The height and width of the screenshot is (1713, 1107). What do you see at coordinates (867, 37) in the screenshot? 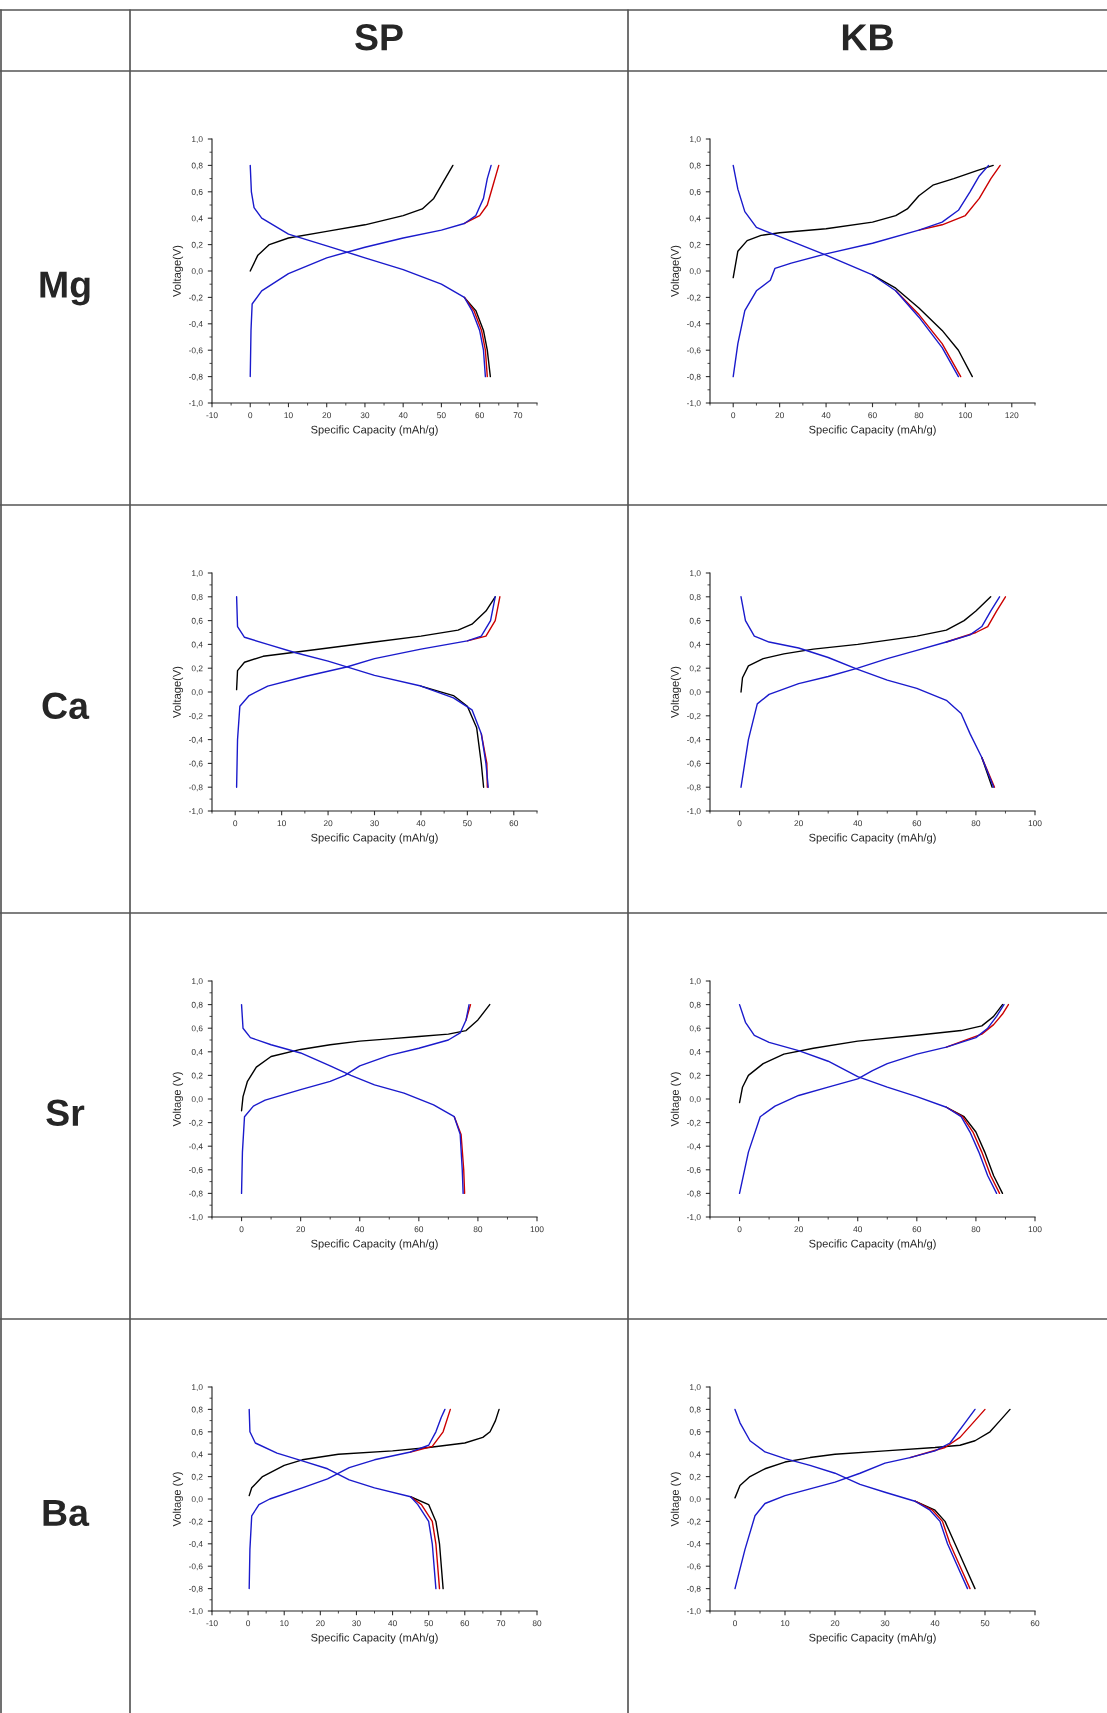
I see `text: KB` at bounding box center [867, 37].